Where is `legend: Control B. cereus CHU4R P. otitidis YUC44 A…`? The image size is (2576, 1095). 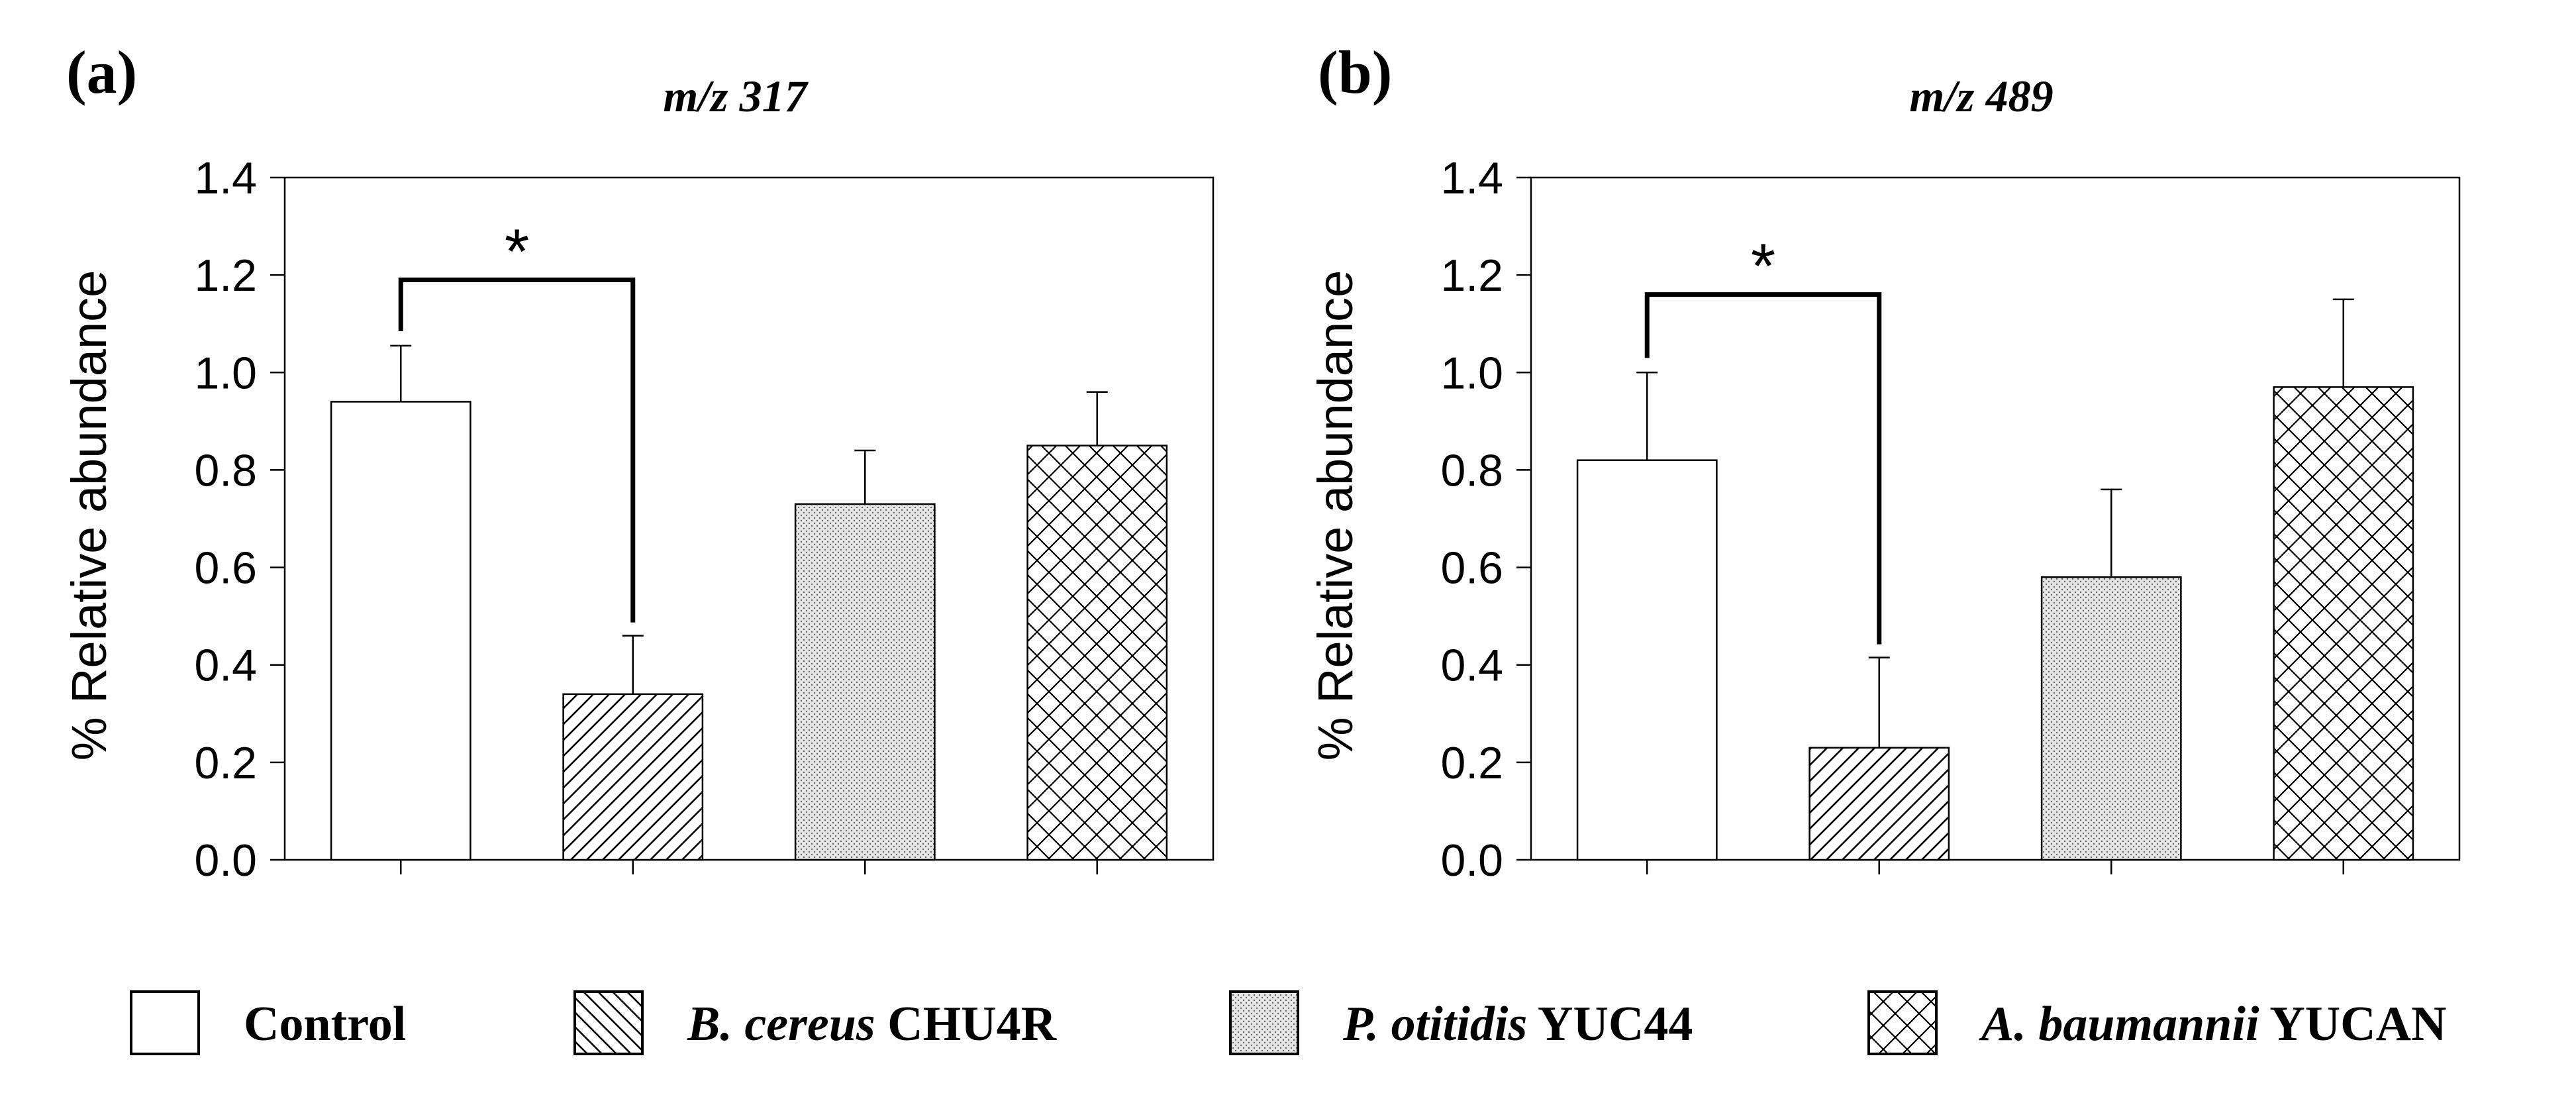 legend: Control B. cereus CHU4R P. otitidis YUC44 A… is located at coordinates (1288, 1022).